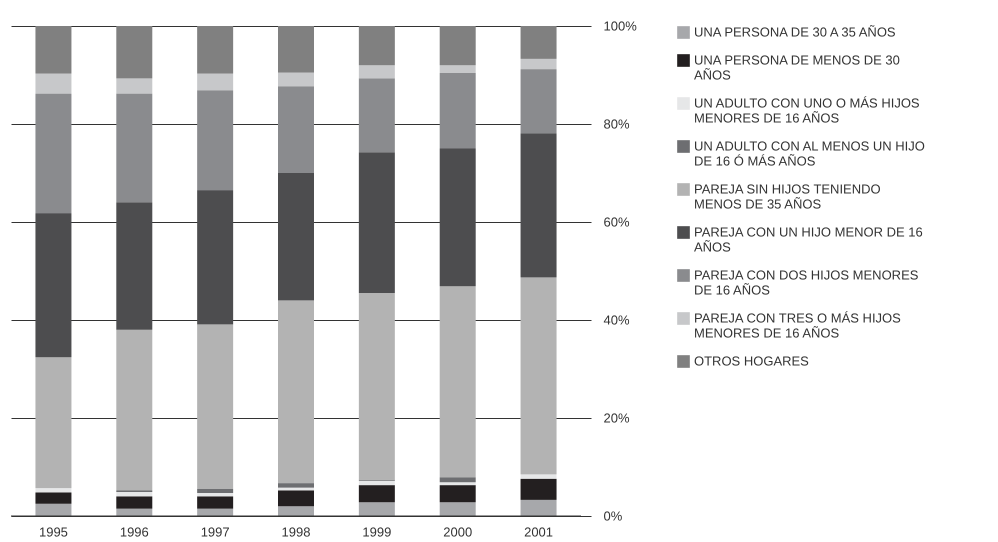 This screenshot has height=542, width=998. Describe the element at coordinates (617, 222) in the screenshot. I see `y-tick-label: 60%` at that location.